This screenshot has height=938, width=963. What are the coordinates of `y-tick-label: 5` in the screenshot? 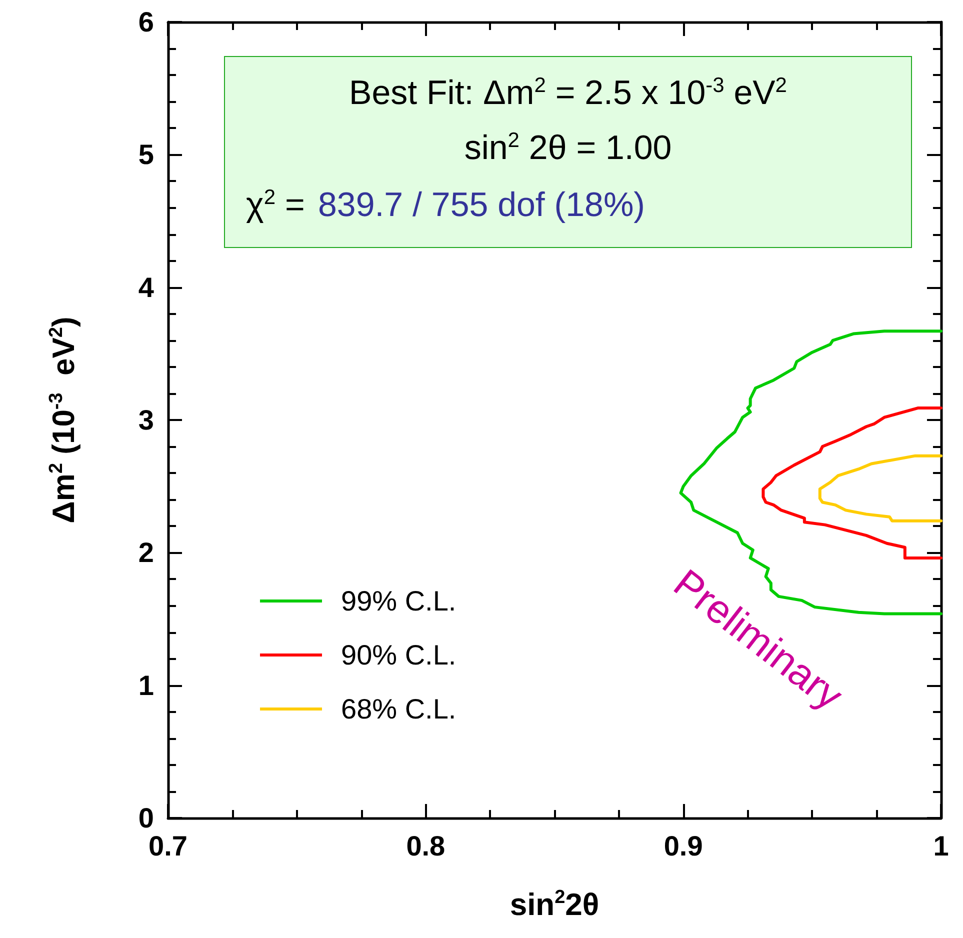 It's located at (146, 154).